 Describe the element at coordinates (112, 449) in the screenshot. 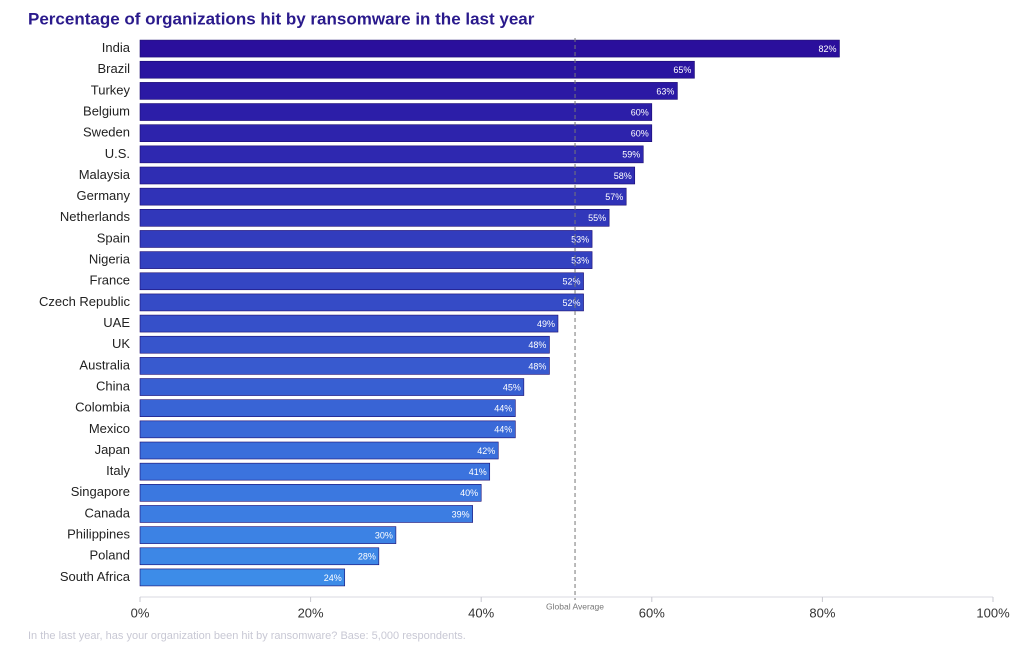

I see `y-tick-label: Japan` at that location.